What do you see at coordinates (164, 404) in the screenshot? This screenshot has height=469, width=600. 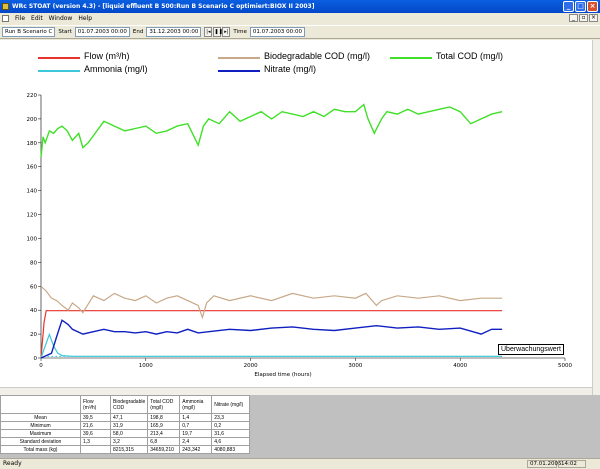 I see `stats-col-header: Total COD (mg/l)` at bounding box center [164, 404].